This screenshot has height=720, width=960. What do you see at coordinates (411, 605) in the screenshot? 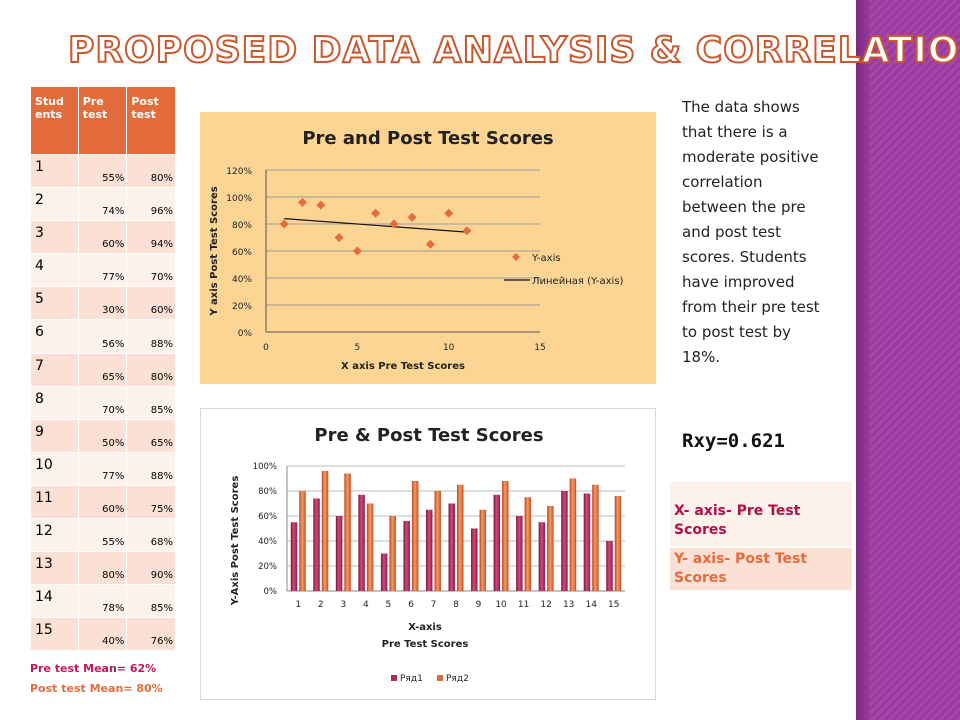
I see `x-tick-label: 6` at bounding box center [411, 605].